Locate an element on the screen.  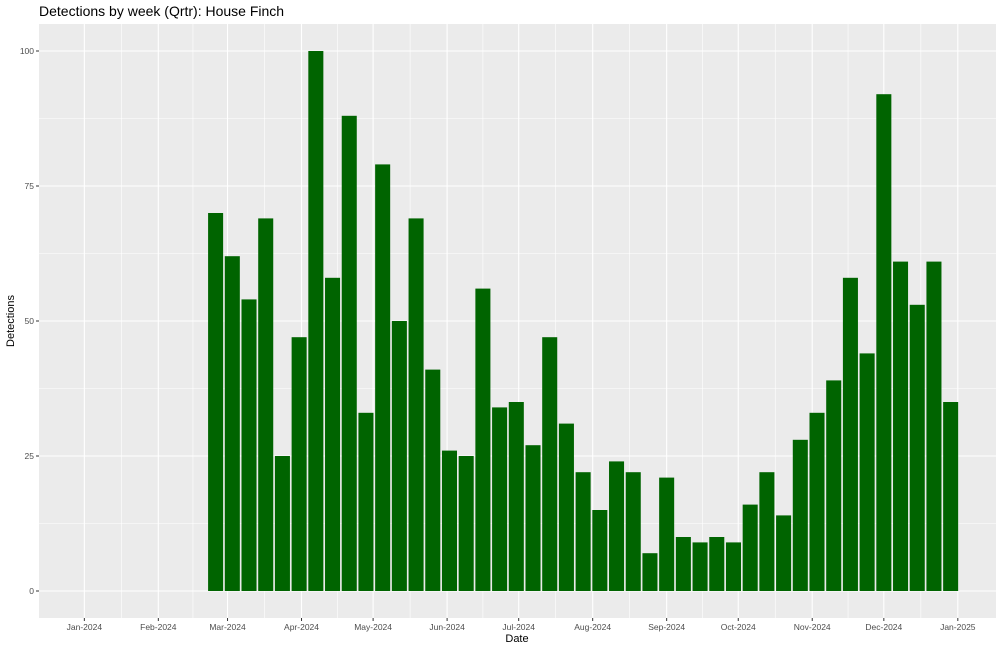
y-tick-label: 50 is located at coordinates (30, 321).